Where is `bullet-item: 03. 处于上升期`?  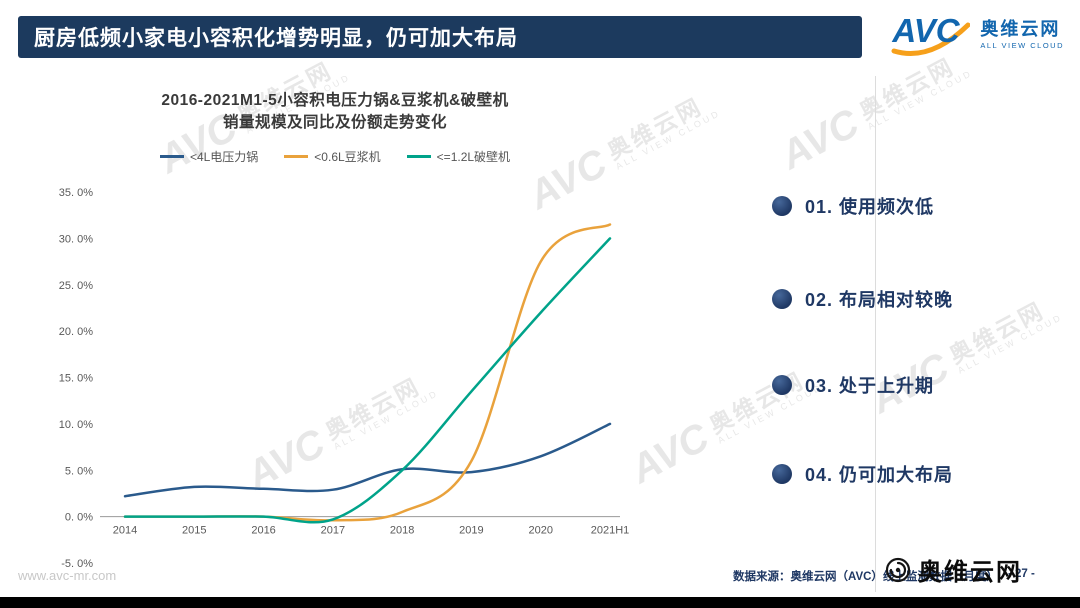 bullet-item: 03. 处于上升期 is located at coordinates (853, 385).